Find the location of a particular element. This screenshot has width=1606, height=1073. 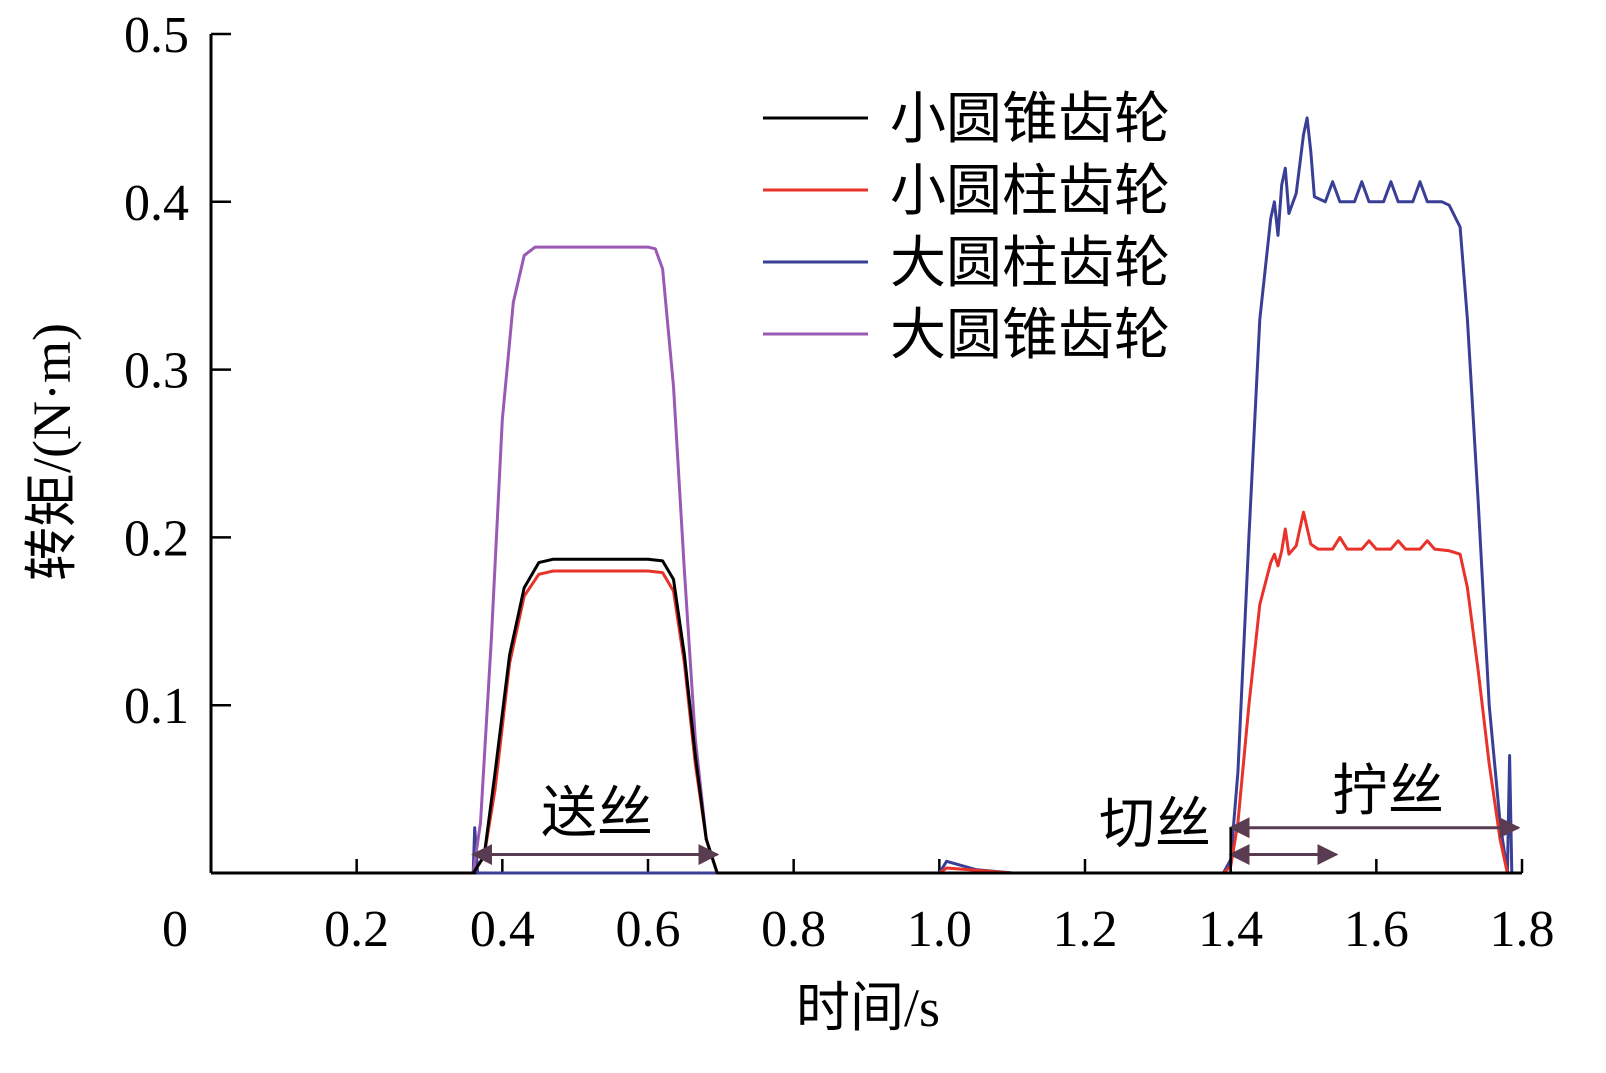

annotation-label: 拧丝 is located at coordinates (1388, 792).